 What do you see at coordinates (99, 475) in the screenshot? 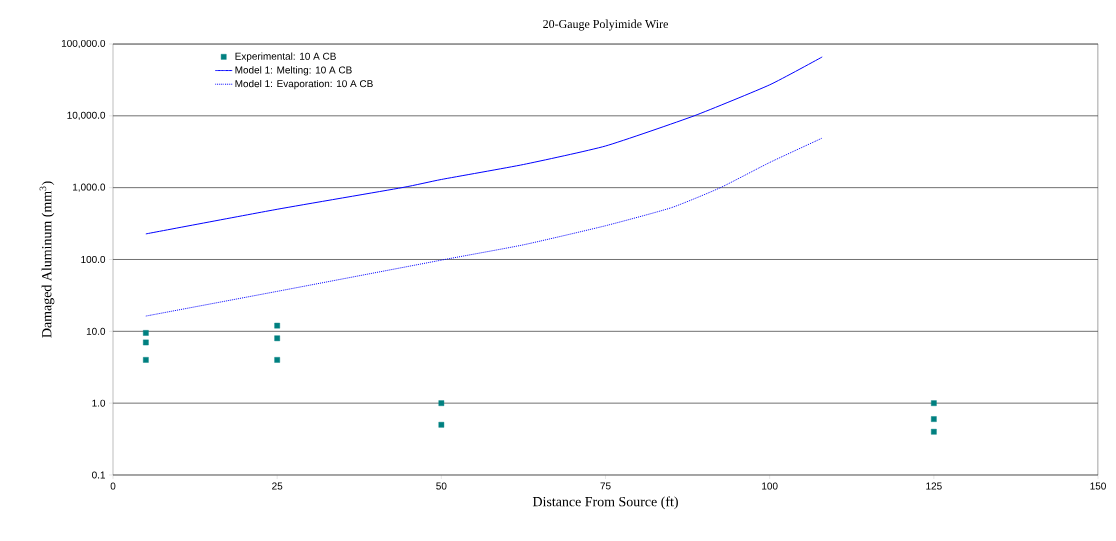
I see `y-tick-label: 0.1` at bounding box center [99, 475].